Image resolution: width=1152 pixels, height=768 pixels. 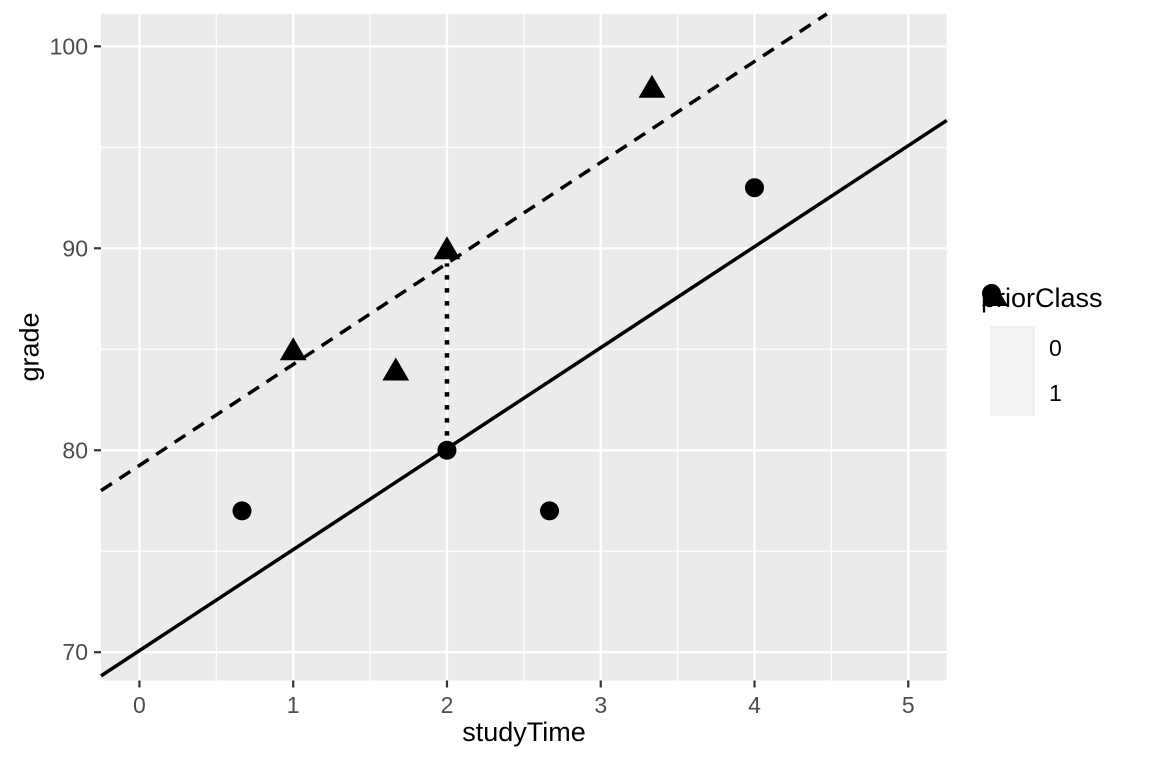 I want to click on x-tick-label: 4, so click(x=754, y=705).